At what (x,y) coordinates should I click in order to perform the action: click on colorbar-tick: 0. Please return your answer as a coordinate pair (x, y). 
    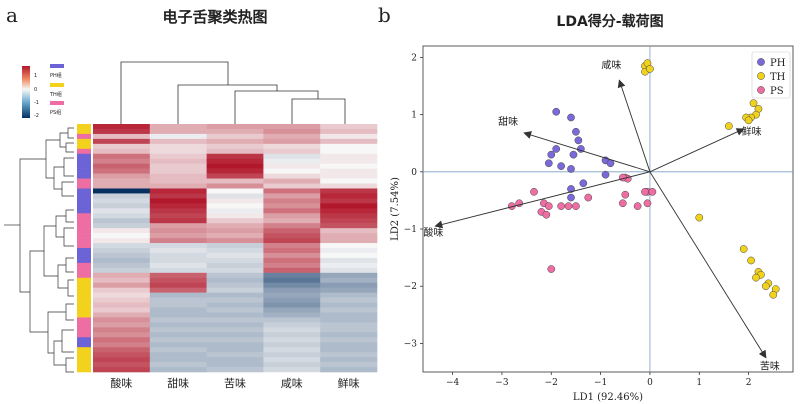
    Looking at the image, I should click on (35, 90).